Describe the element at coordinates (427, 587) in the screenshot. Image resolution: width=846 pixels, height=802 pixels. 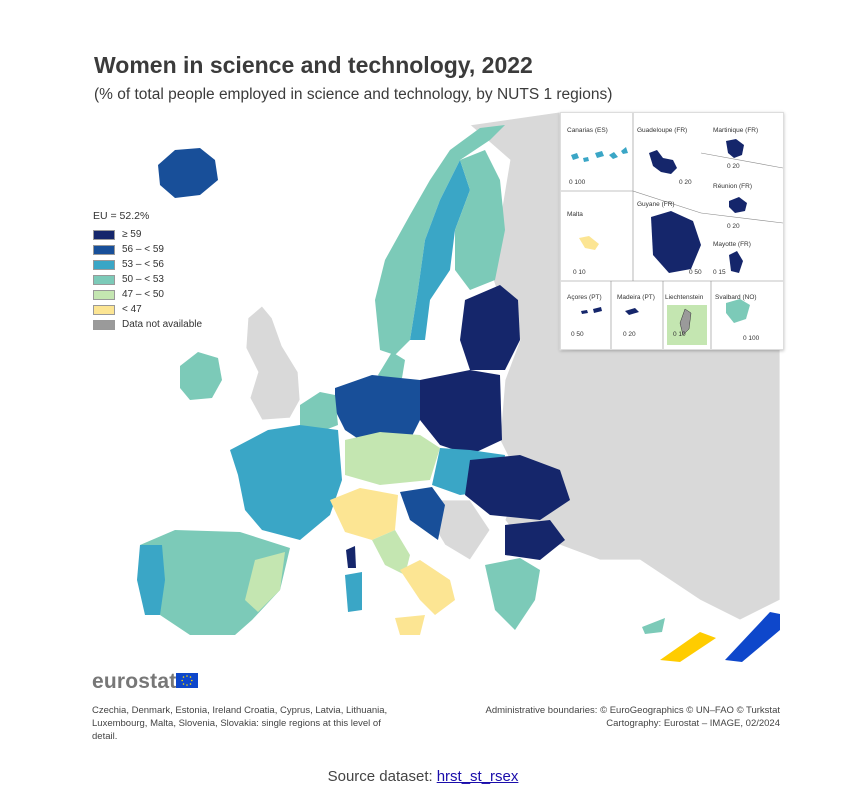
I see `region-italy-south` at that location.